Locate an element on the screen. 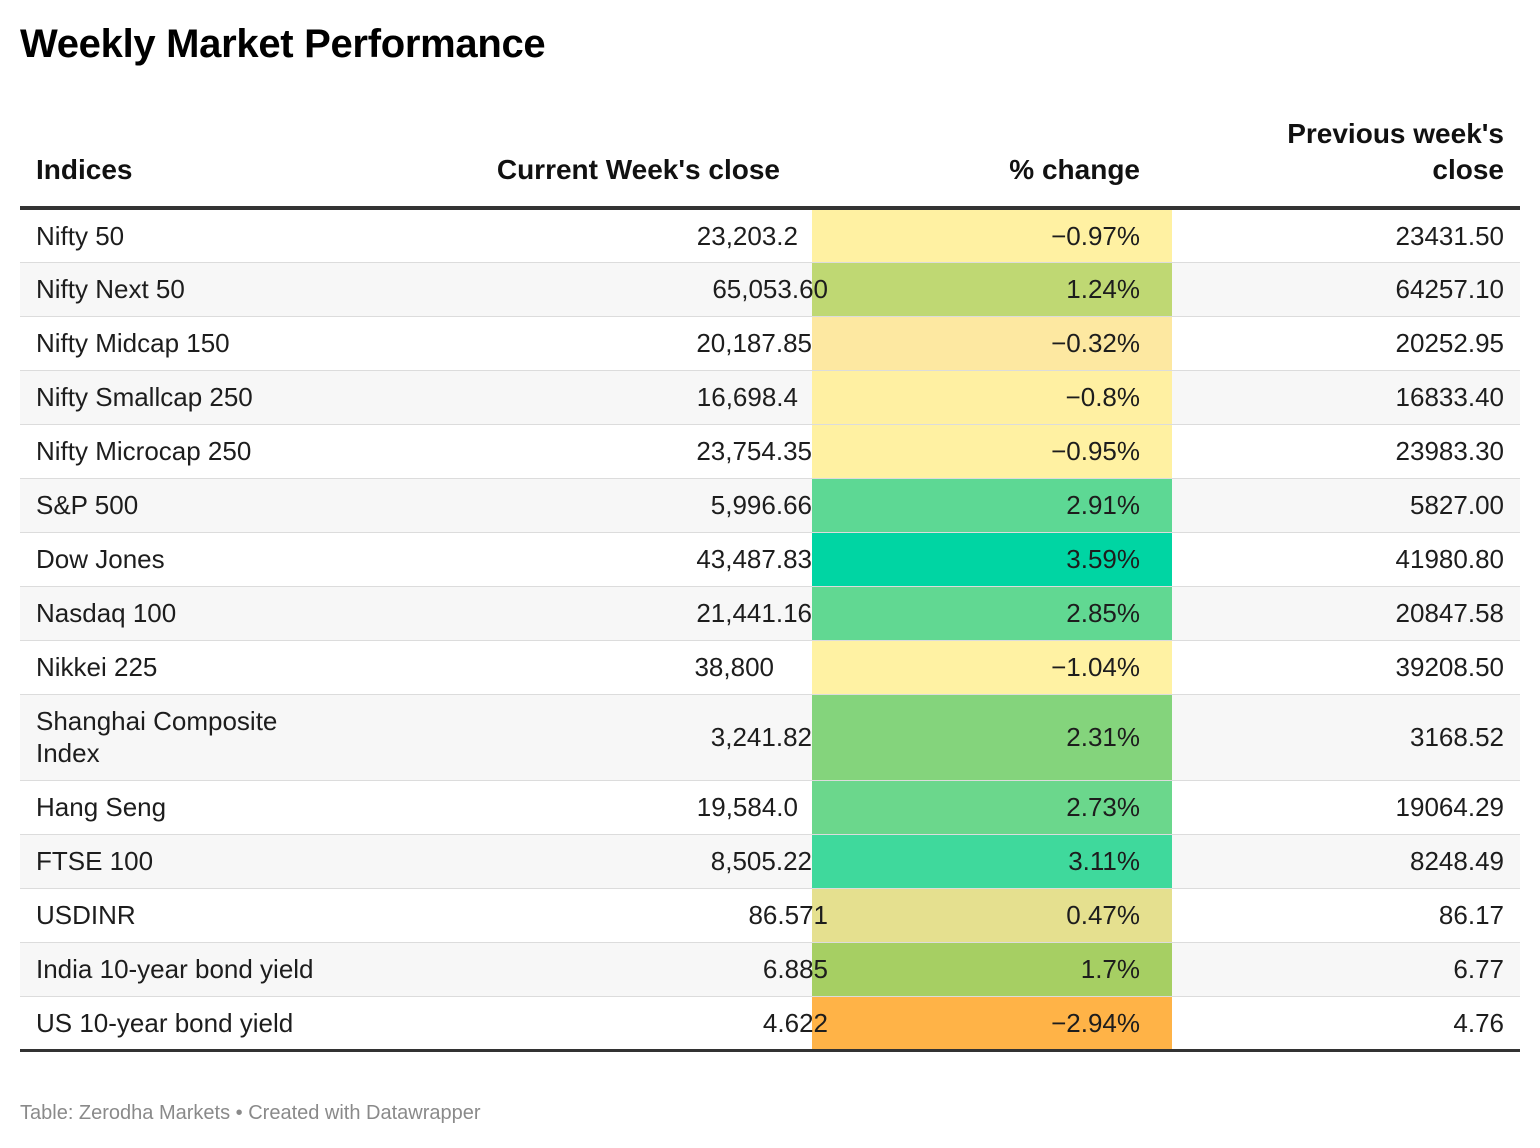  cell-previous-close: 5827.00 is located at coordinates (1346, 505).